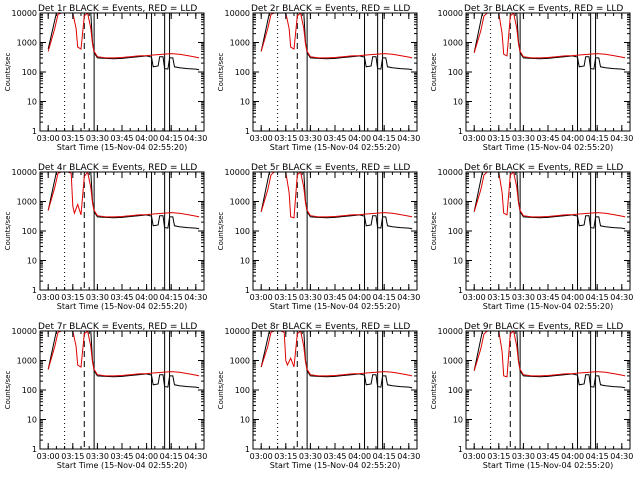 The width and height of the screenshot is (640, 480). Describe the element at coordinates (117, 168) in the screenshot. I see `panel-title: Det 4r BLACK = Events, RED = LLD` at that location.